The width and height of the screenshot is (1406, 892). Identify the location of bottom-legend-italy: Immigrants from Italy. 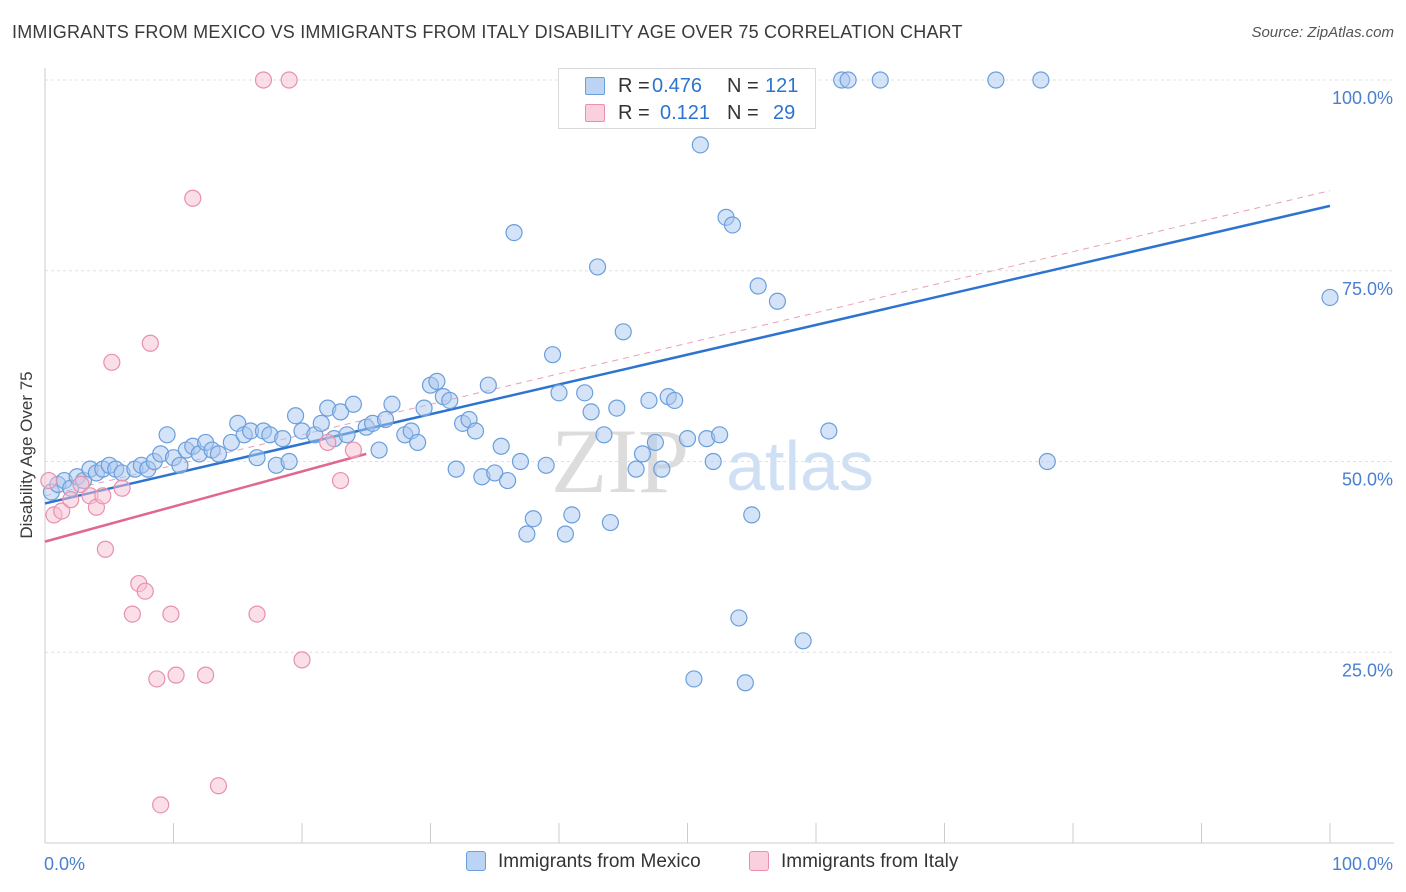
(853, 862).